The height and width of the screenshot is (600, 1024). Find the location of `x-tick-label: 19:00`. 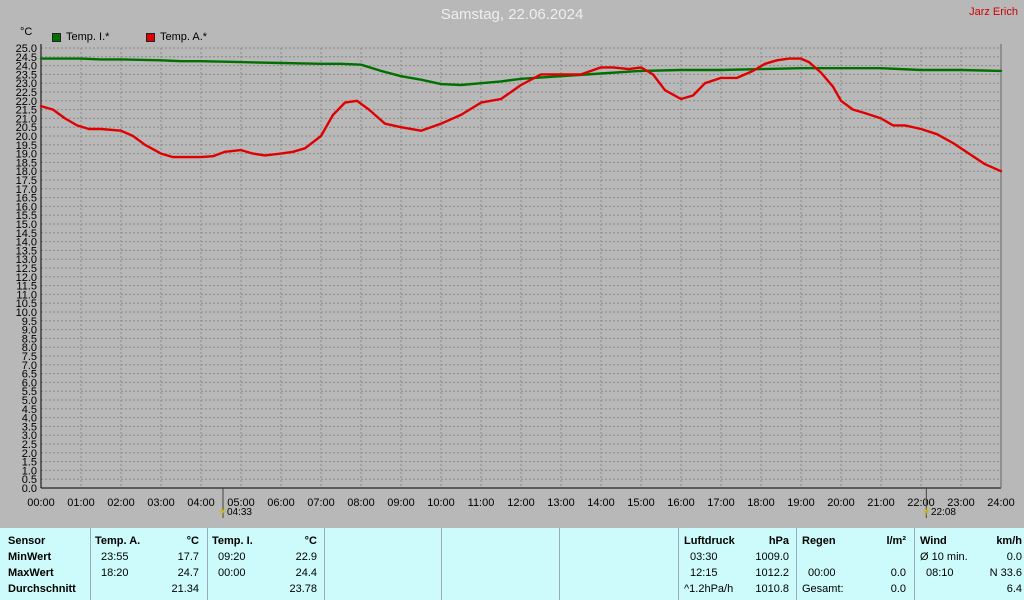

x-tick-label: 19:00 is located at coordinates (801, 503).